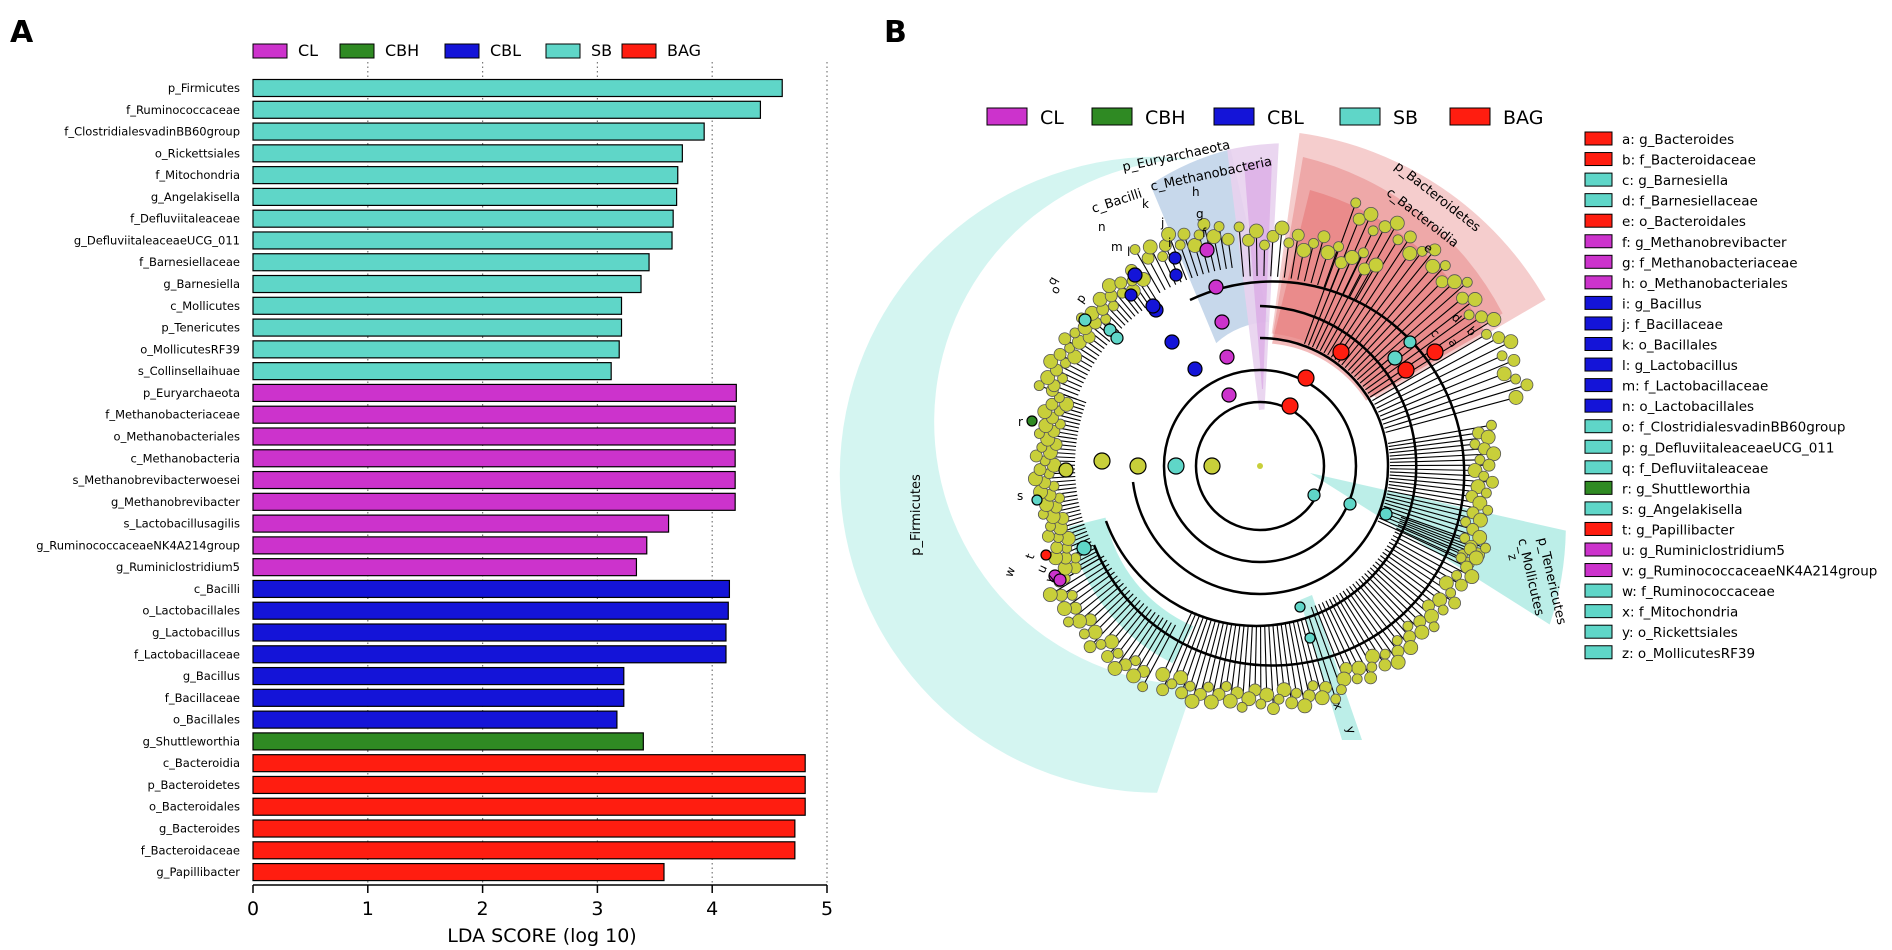  What do you see at coordinates (1310, 638) in the screenshot?
I see `node-mitochondria` at bounding box center [1310, 638].